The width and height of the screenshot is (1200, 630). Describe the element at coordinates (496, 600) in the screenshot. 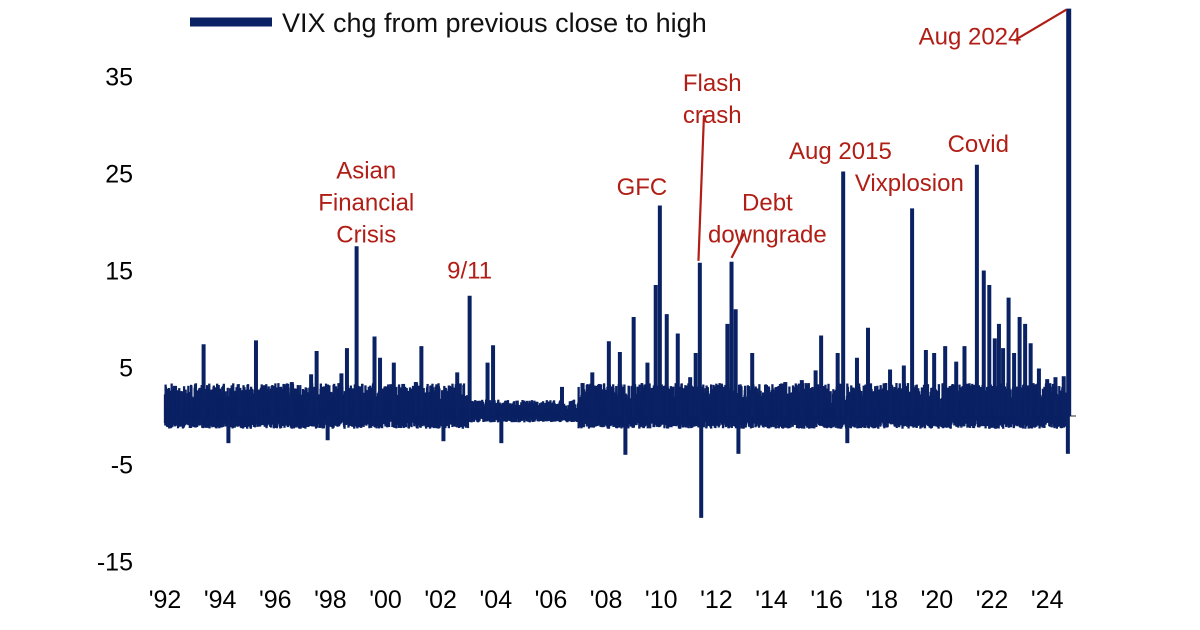

I see `x-tick-label: '04` at that location.